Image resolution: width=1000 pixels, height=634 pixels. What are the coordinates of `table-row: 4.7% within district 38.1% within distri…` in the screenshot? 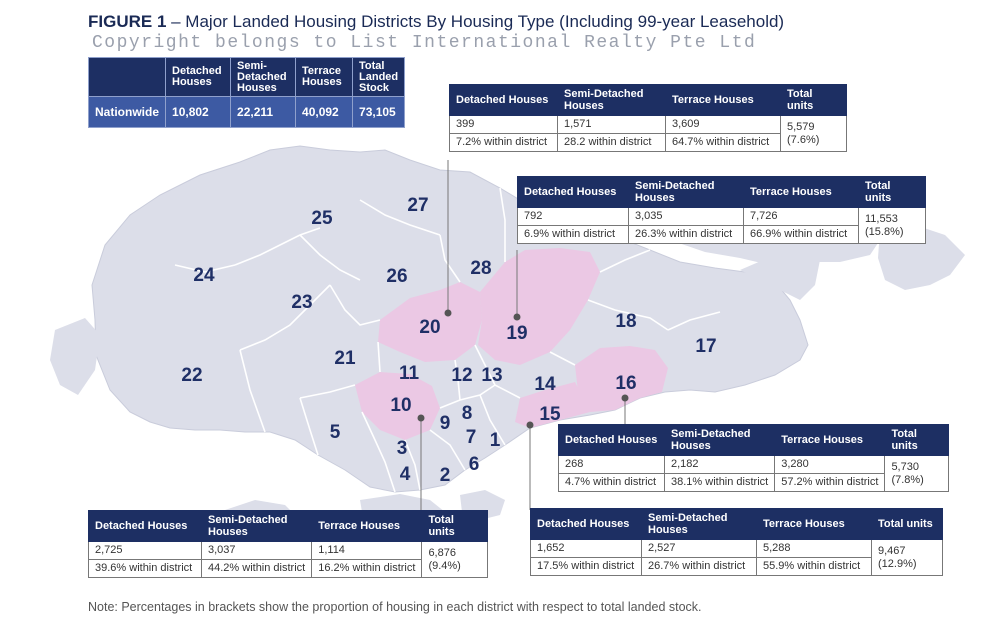 It's located at (753, 482).